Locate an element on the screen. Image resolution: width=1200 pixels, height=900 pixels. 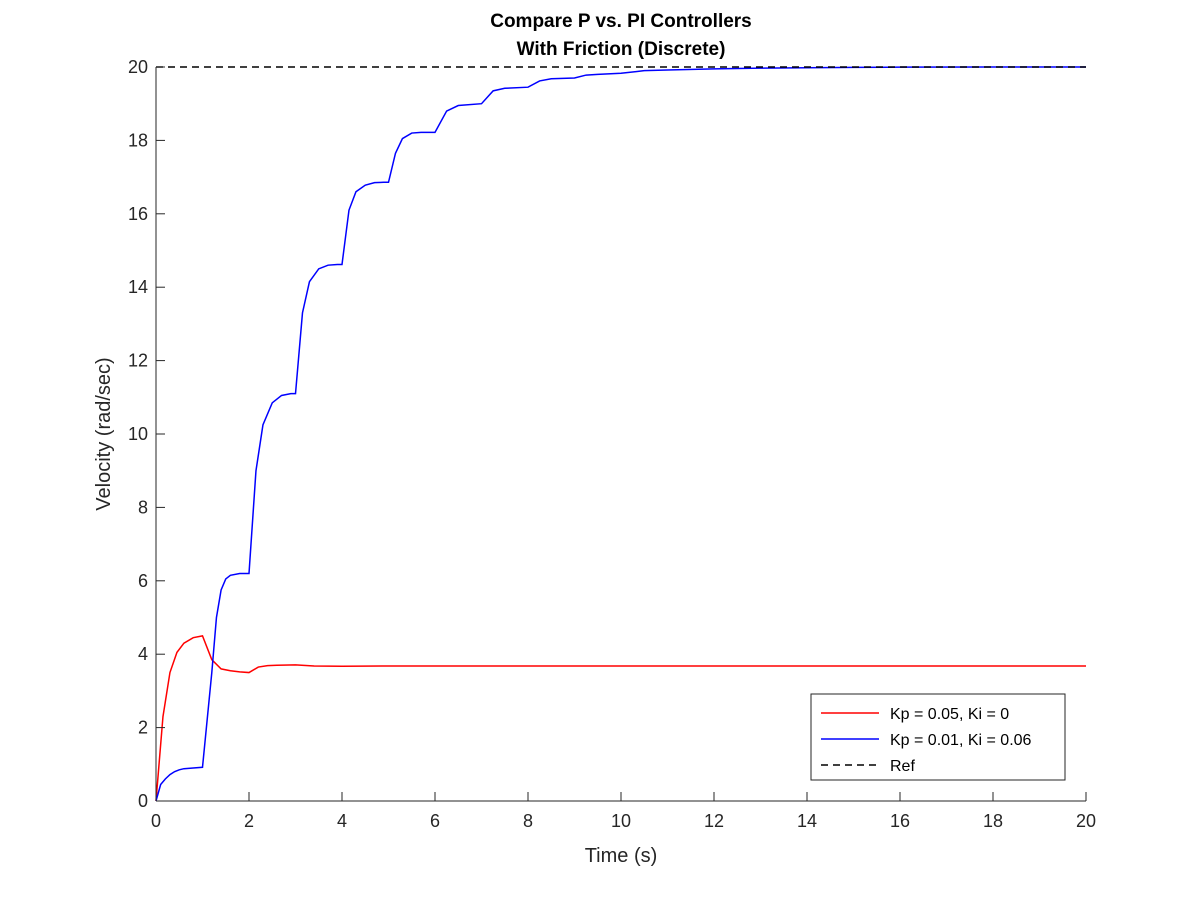
x-axis-label: Time (s) is located at coordinates (621, 856).